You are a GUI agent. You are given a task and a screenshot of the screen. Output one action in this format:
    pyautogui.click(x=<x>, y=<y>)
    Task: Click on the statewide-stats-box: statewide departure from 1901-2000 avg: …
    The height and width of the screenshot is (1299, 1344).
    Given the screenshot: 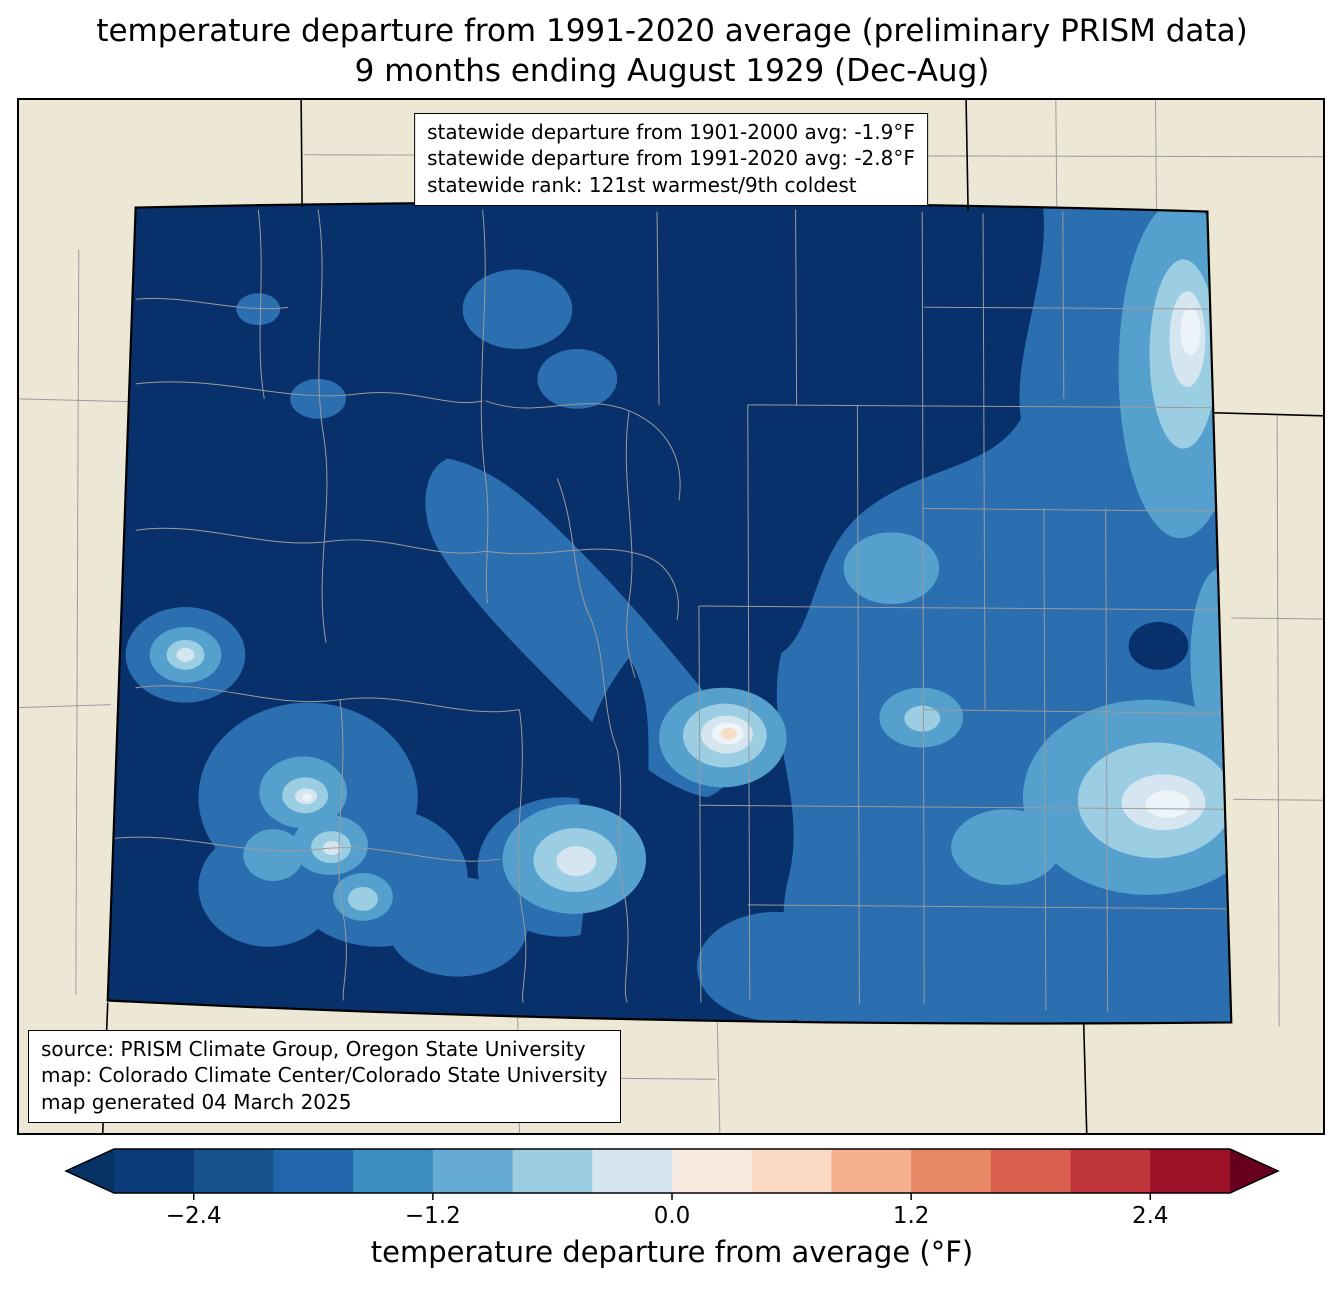 What is the action you would take?
    pyautogui.click(x=671, y=160)
    